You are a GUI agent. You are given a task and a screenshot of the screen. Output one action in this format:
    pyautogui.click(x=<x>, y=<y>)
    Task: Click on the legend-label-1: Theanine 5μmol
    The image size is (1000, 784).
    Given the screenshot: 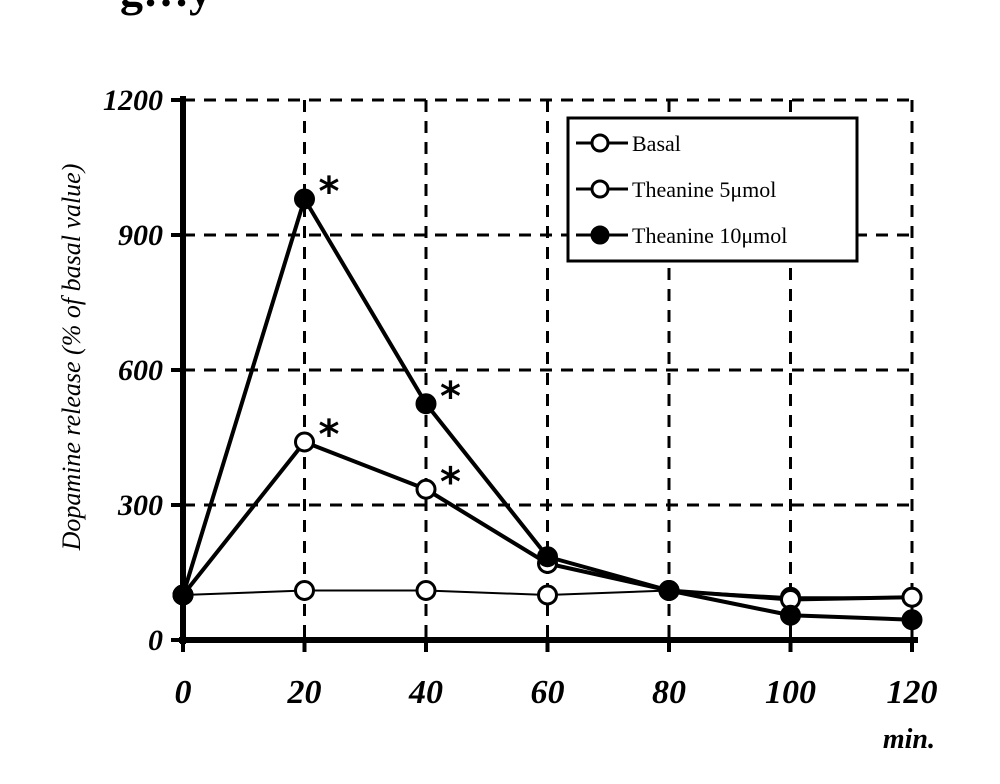 What is the action you would take?
    pyautogui.click(x=704, y=189)
    